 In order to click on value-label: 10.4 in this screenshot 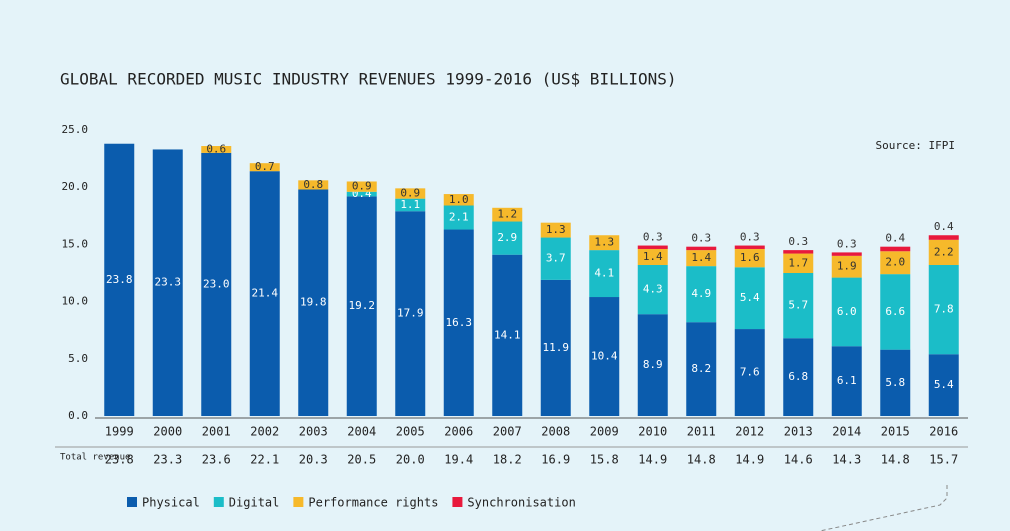, I will do `click(604, 356)`.